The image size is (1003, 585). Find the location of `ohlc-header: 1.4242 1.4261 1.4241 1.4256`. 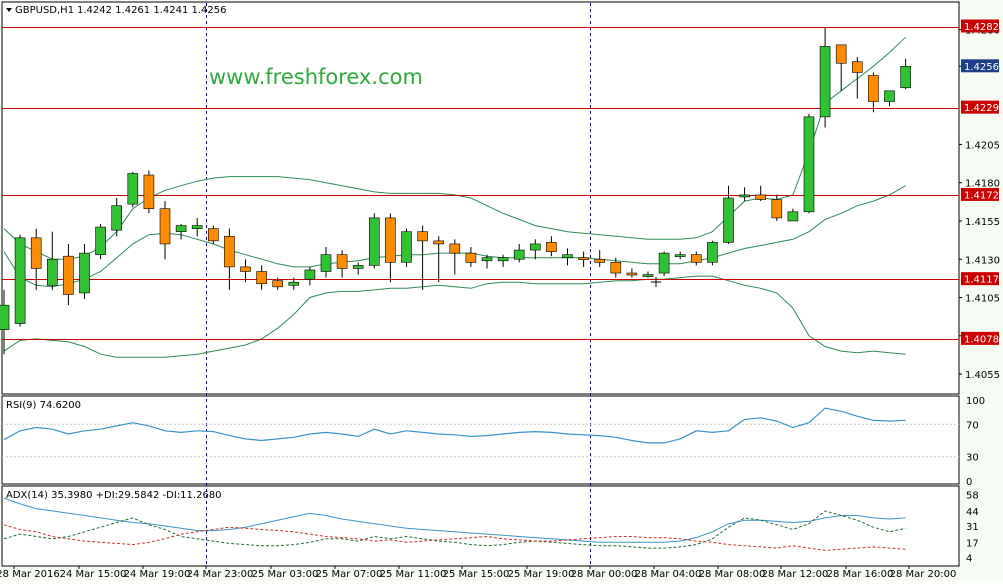

ohlc-header: 1.4242 1.4261 1.4241 1.4256 is located at coordinates (152, 10).